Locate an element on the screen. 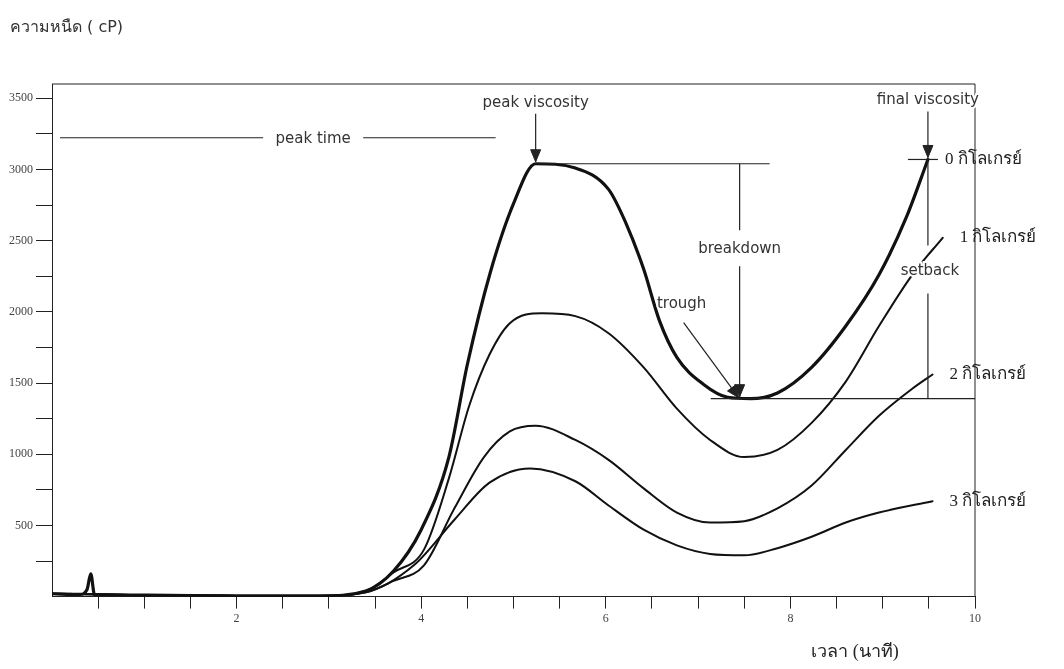 Image resolution: width=1064 pixels, height=669 pixels. series-label: 0 กิโลเกรย์ is located at coordinates (983, 157).